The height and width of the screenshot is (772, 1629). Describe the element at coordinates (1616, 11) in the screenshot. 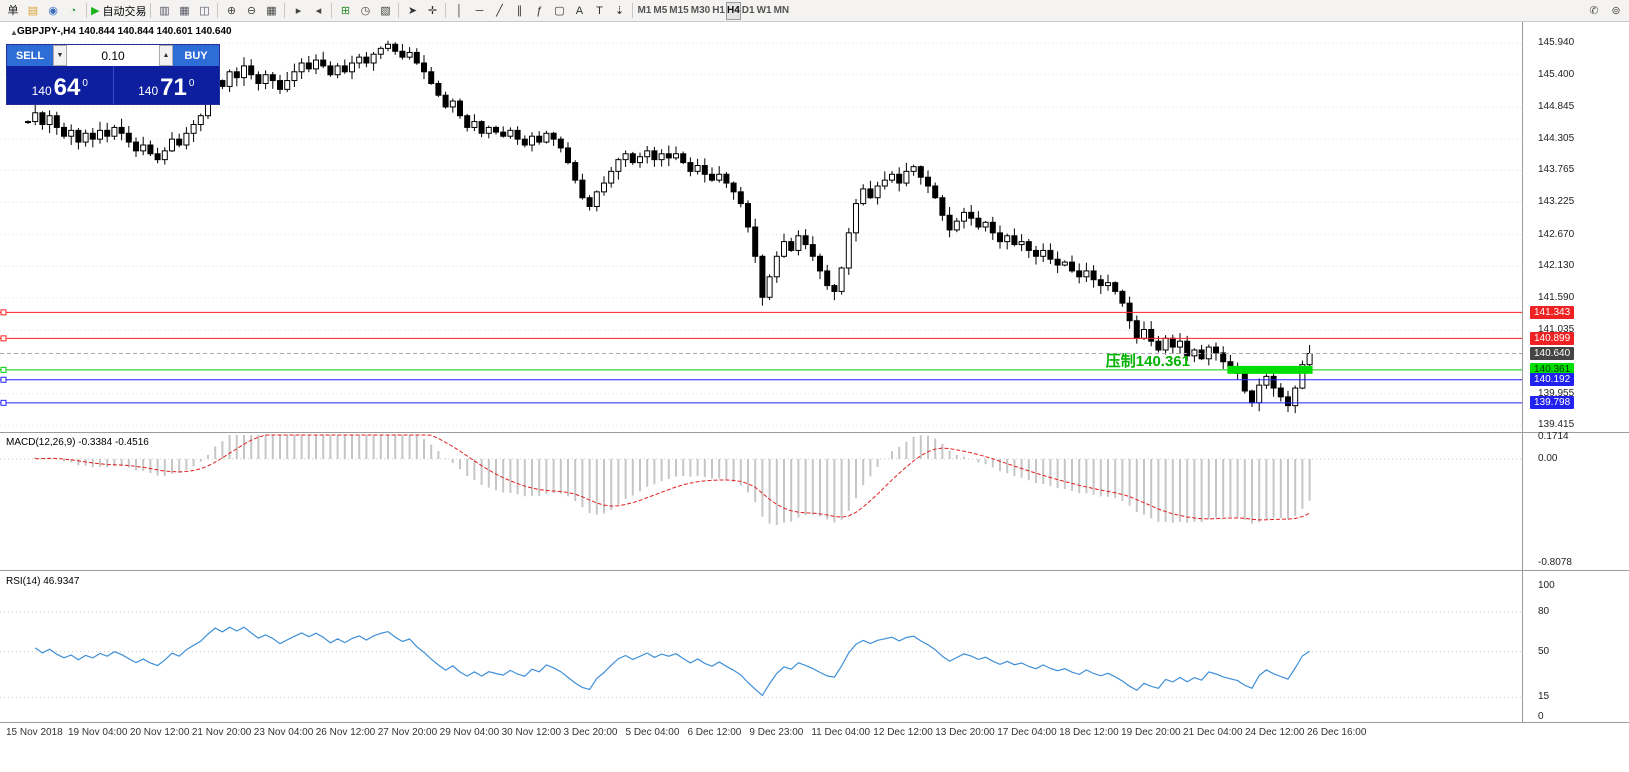

I see `community-icon: ⊚` at that location.